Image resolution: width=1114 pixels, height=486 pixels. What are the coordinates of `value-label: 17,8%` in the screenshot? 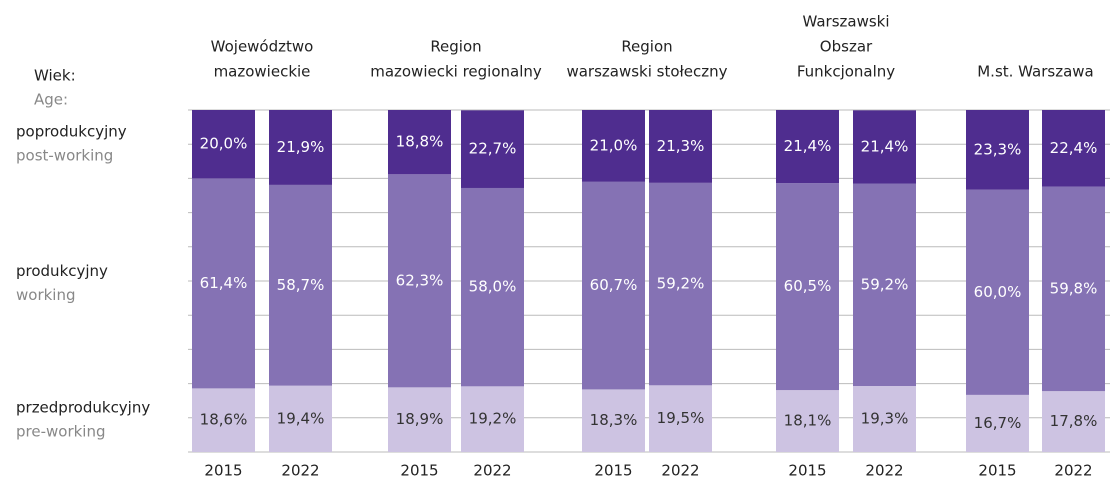 It's located at (1074, 421).